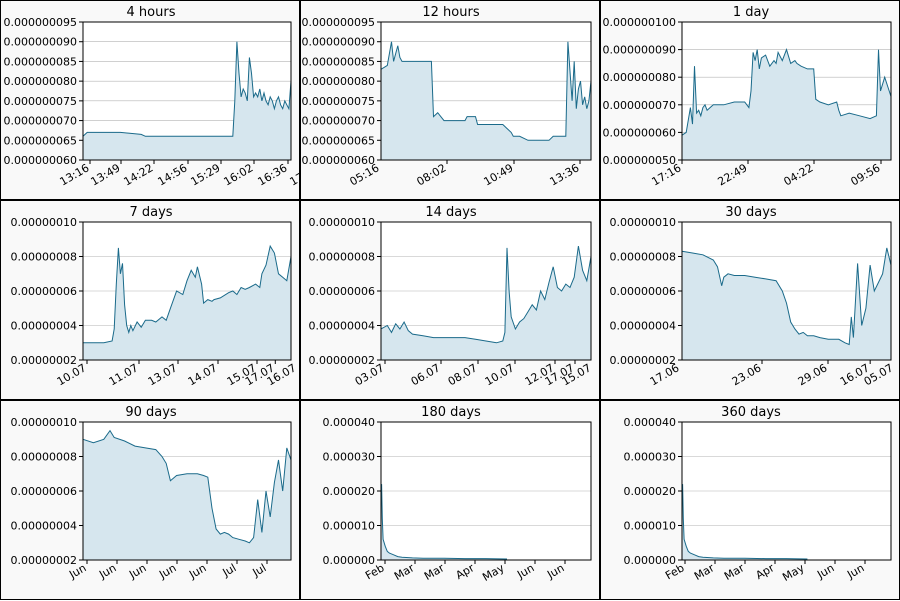 The height and width of the screenshot is (601, 900). I want to click on x-tick-label: 29.06, so click(813, 374).